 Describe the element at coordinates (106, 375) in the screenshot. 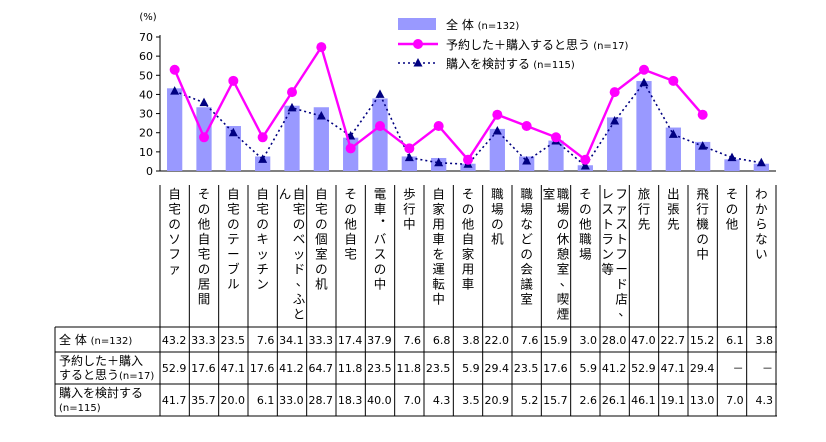

I see `row-header-reserved-2: すると思う(n=17)` at that location.